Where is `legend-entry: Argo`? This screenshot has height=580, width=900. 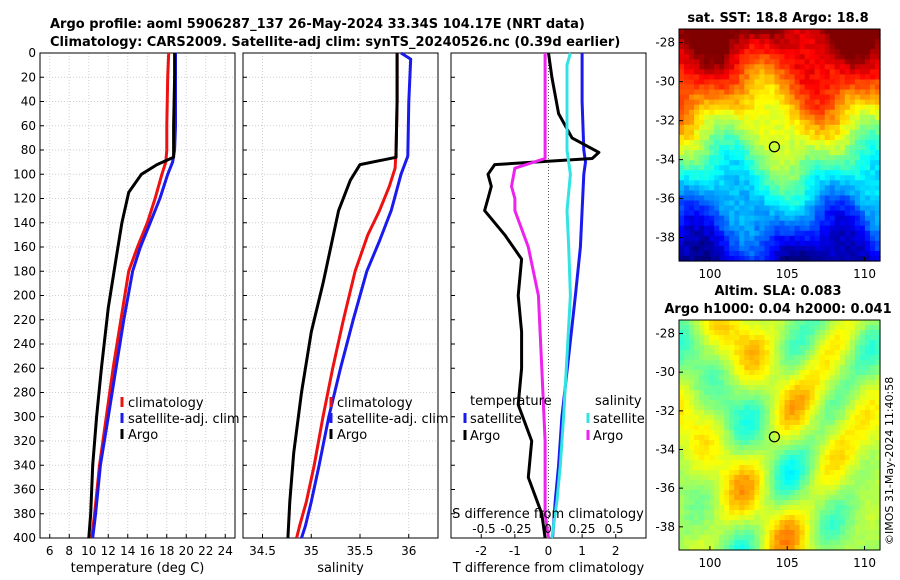
legend-entry: Argo is located at coordinates (352, 435).